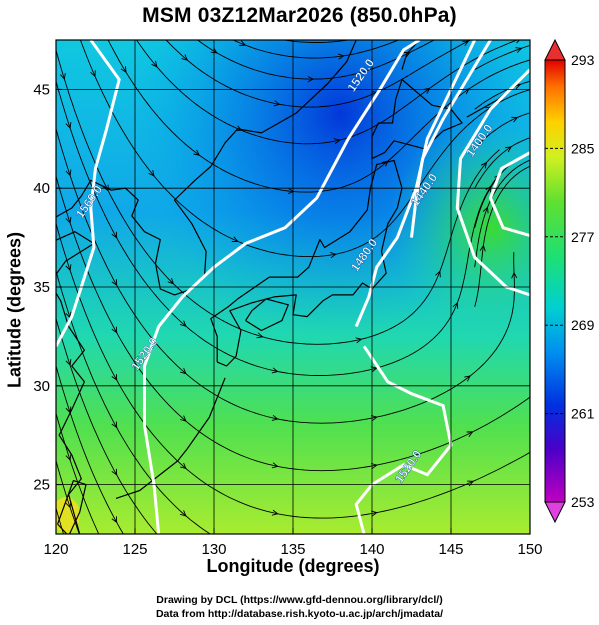 This screenshot has height=625, width=599. Describe the element at coordinates (555, 281) in the screenshot. I see `colorbar-scale` at that location.